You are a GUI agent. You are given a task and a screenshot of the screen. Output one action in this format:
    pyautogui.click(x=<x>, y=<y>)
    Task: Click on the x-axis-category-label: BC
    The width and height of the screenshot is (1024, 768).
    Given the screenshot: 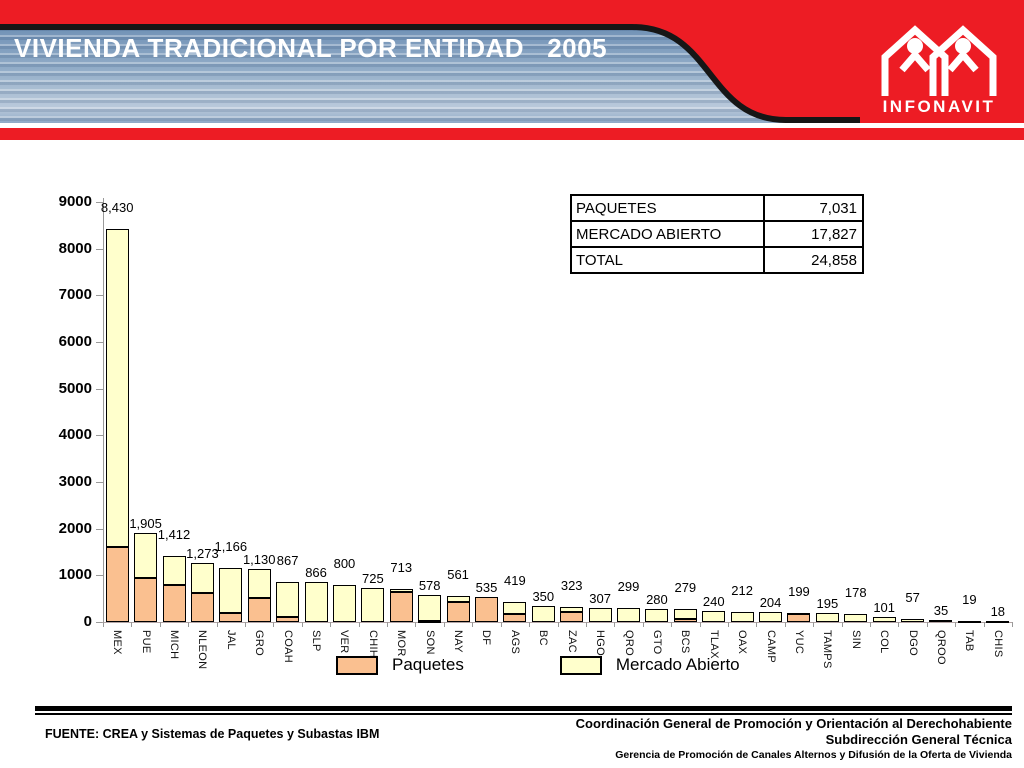 What is the action you would take?
    pyautogui.click(x=543, y=638)
    